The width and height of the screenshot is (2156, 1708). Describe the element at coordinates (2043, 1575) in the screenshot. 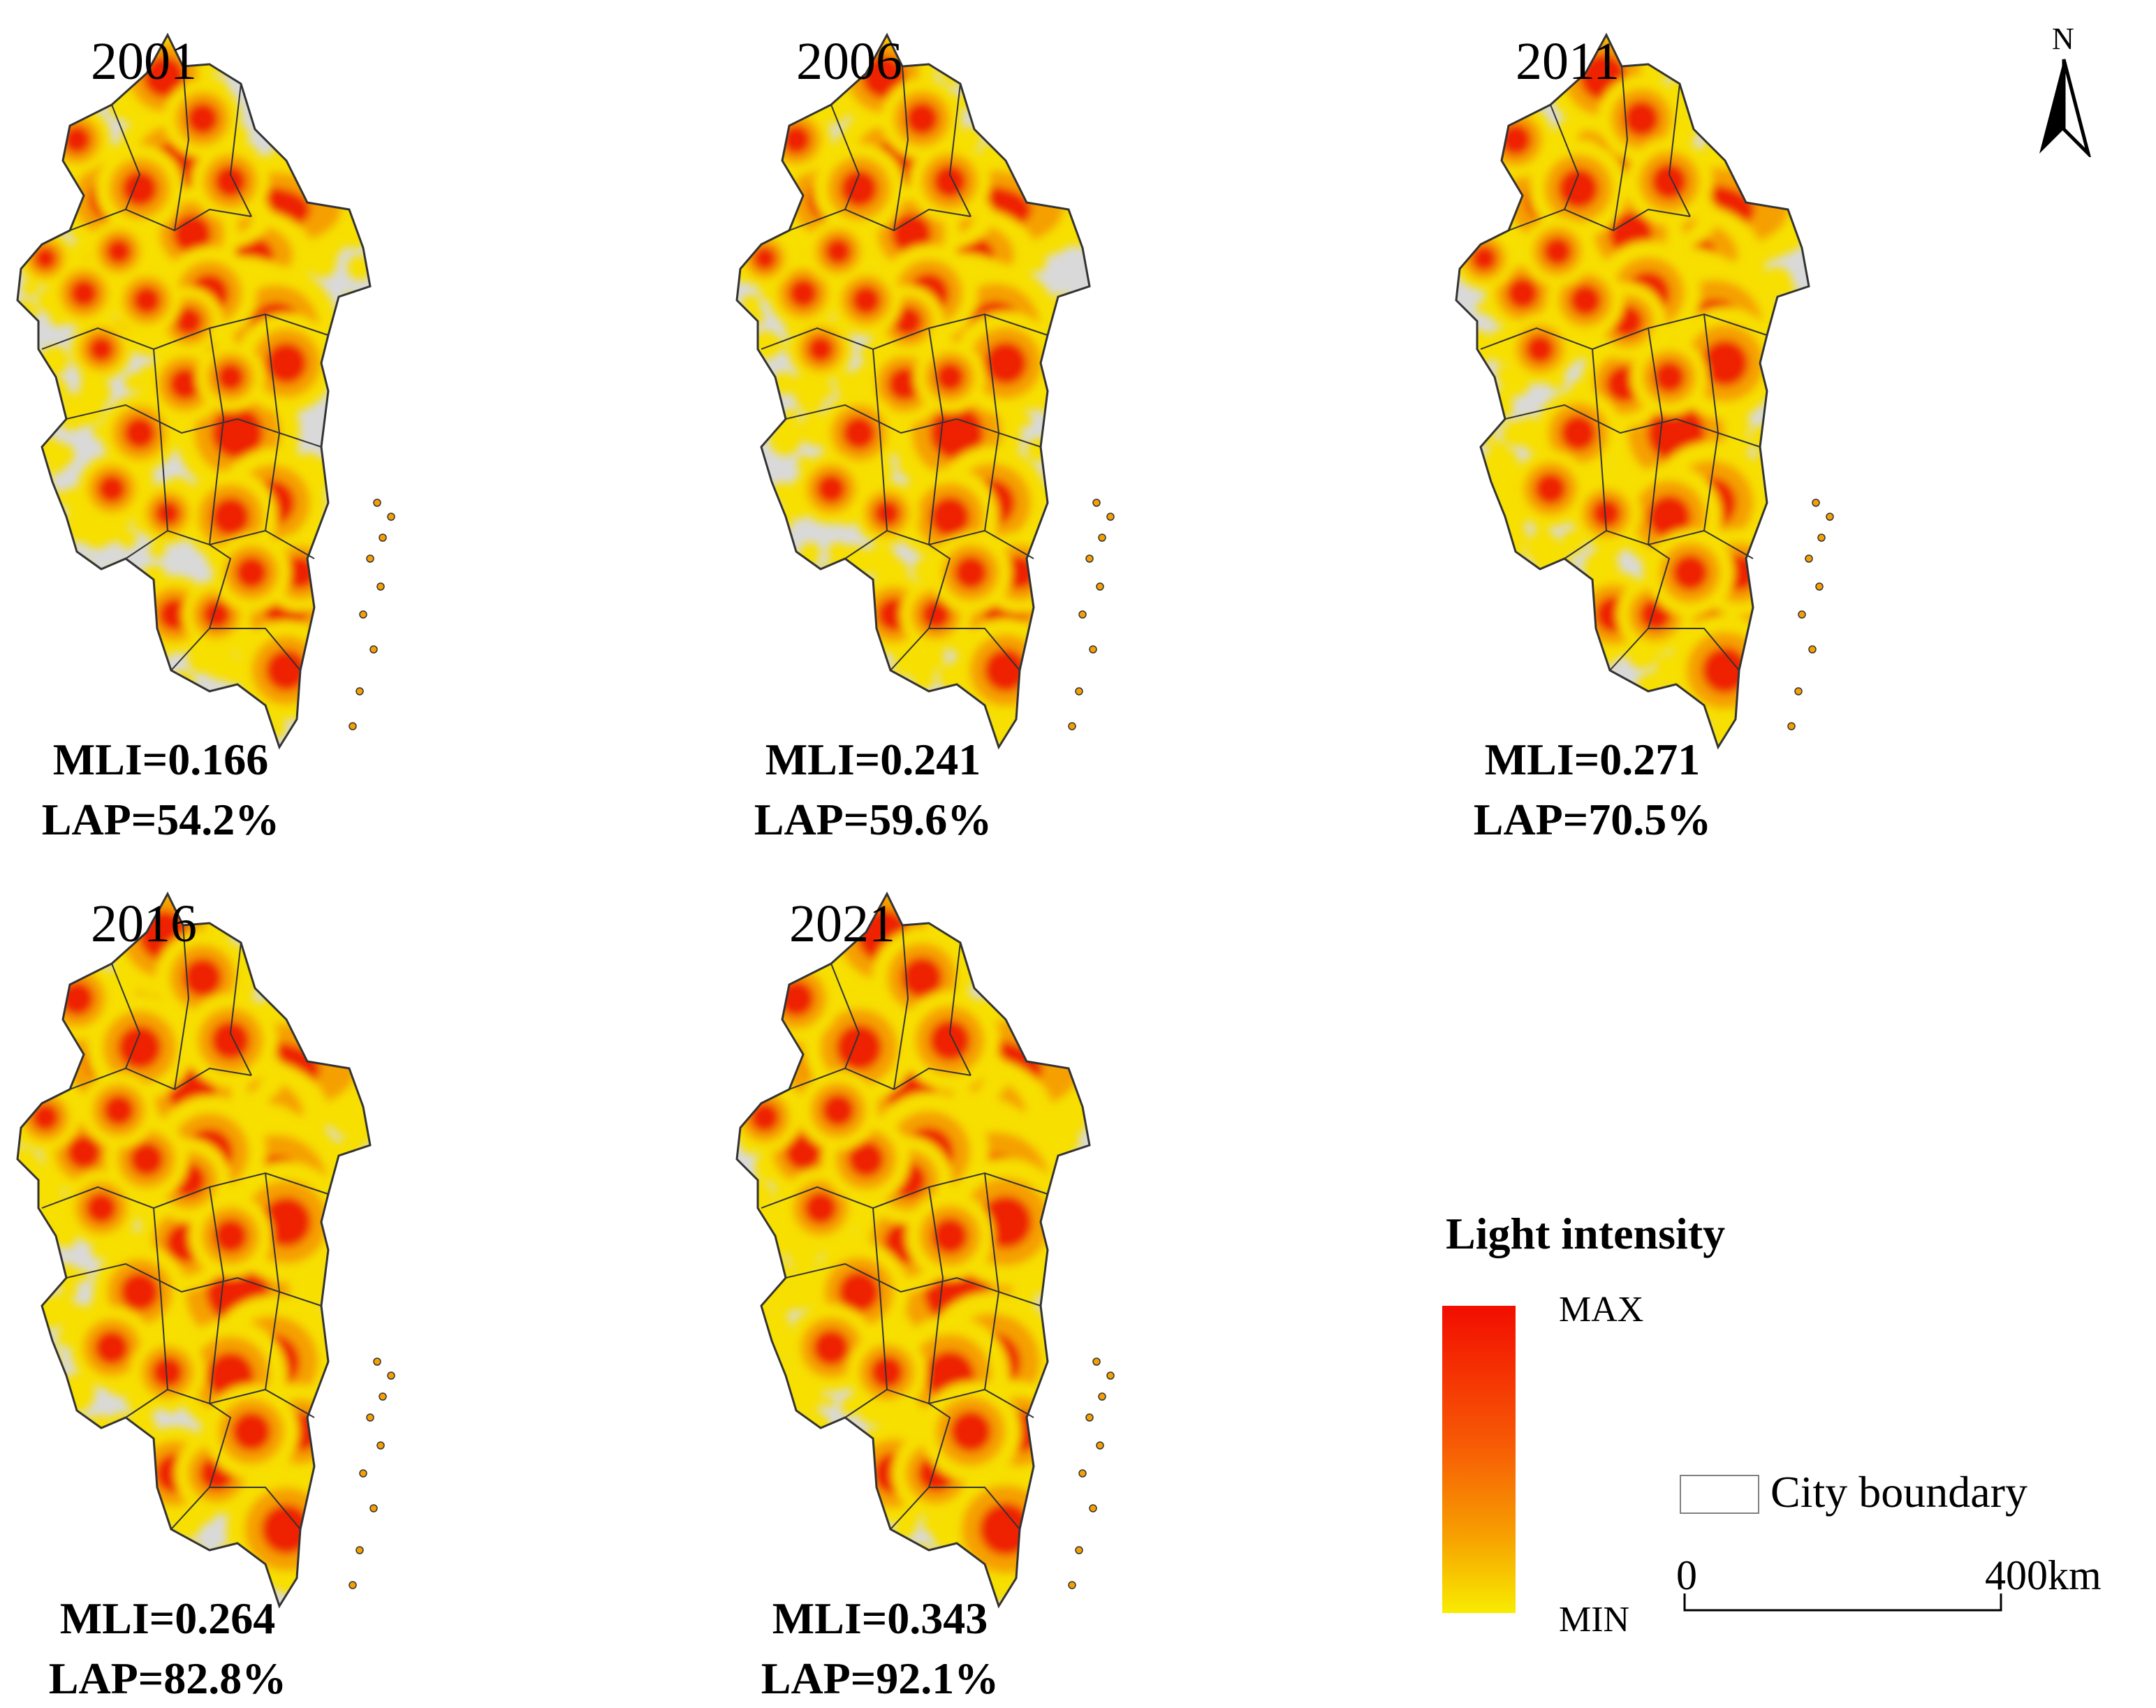

I see `scale-bar-end-label: 400km` at that location.